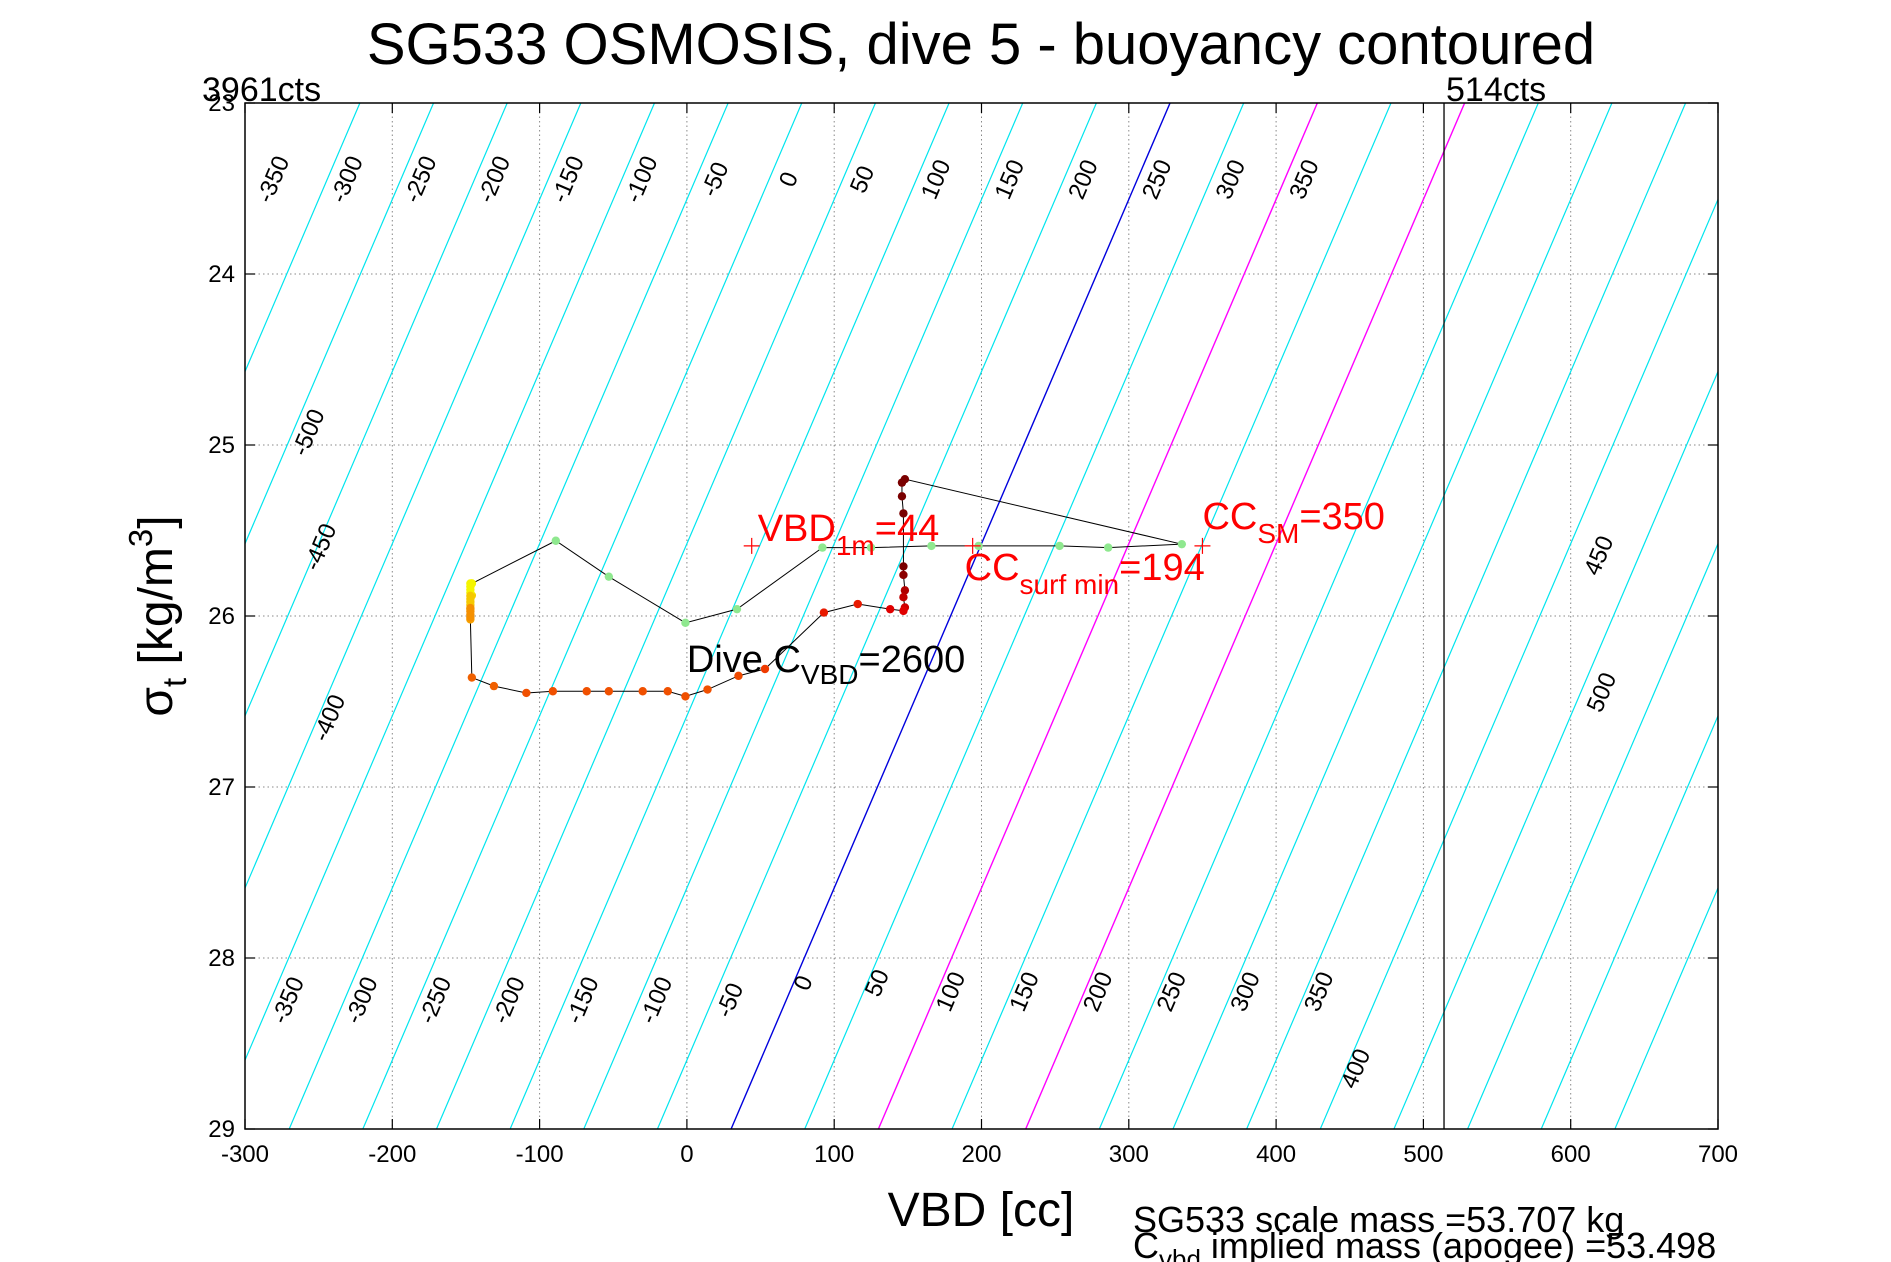 This screenshot has height=1262, width=1891. Describe the element at coordinates (1423, 1154) in the screenshot. I see `x-tick-label: 500` at that location.